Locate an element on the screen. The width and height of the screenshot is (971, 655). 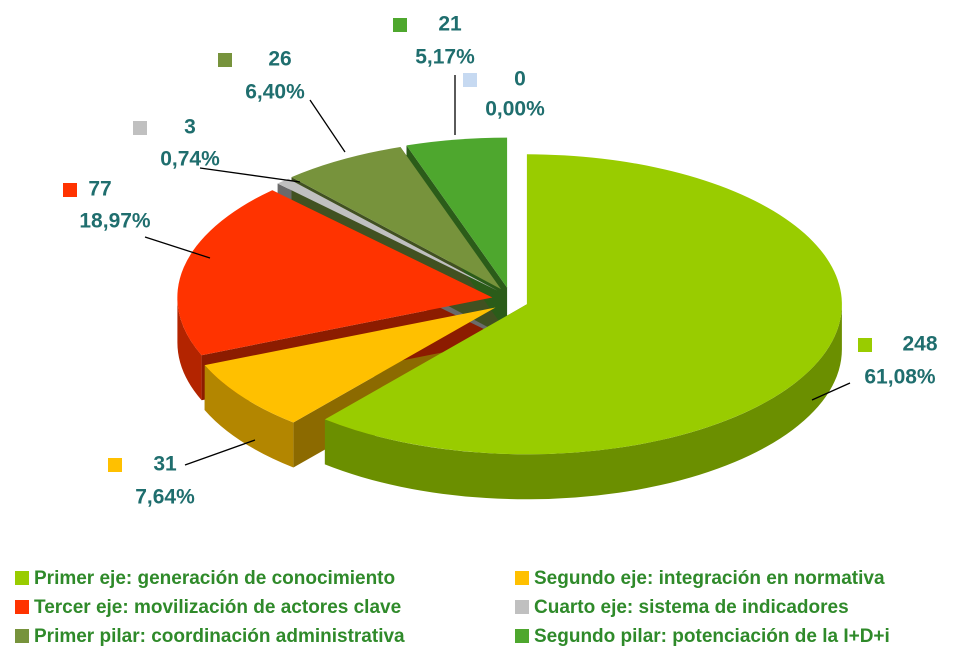
value-label: 31 is located at coordinates (165, 464).